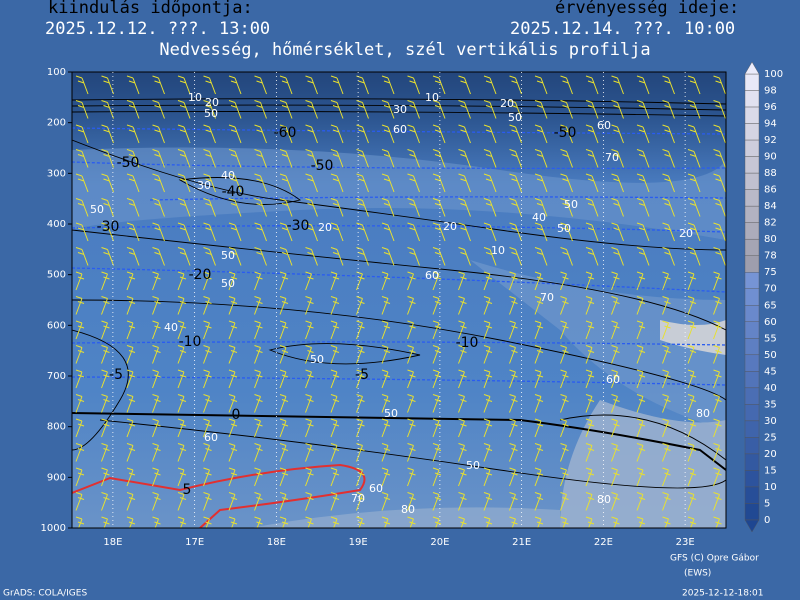  I want to click on y-tick-label: 200, so click(56, 123).